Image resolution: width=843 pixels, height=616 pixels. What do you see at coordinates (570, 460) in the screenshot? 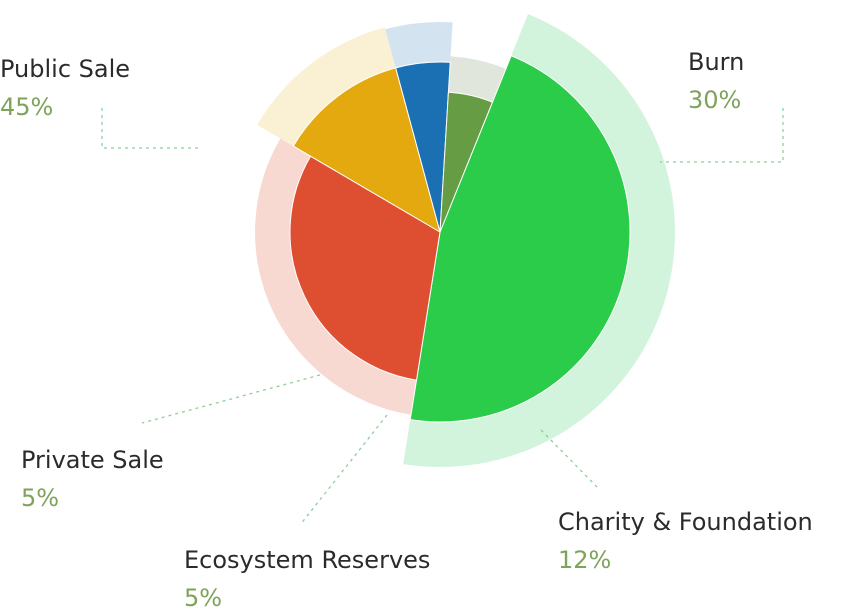
I see `leader-line-charity-foundation` at bounding box center [570, 460].